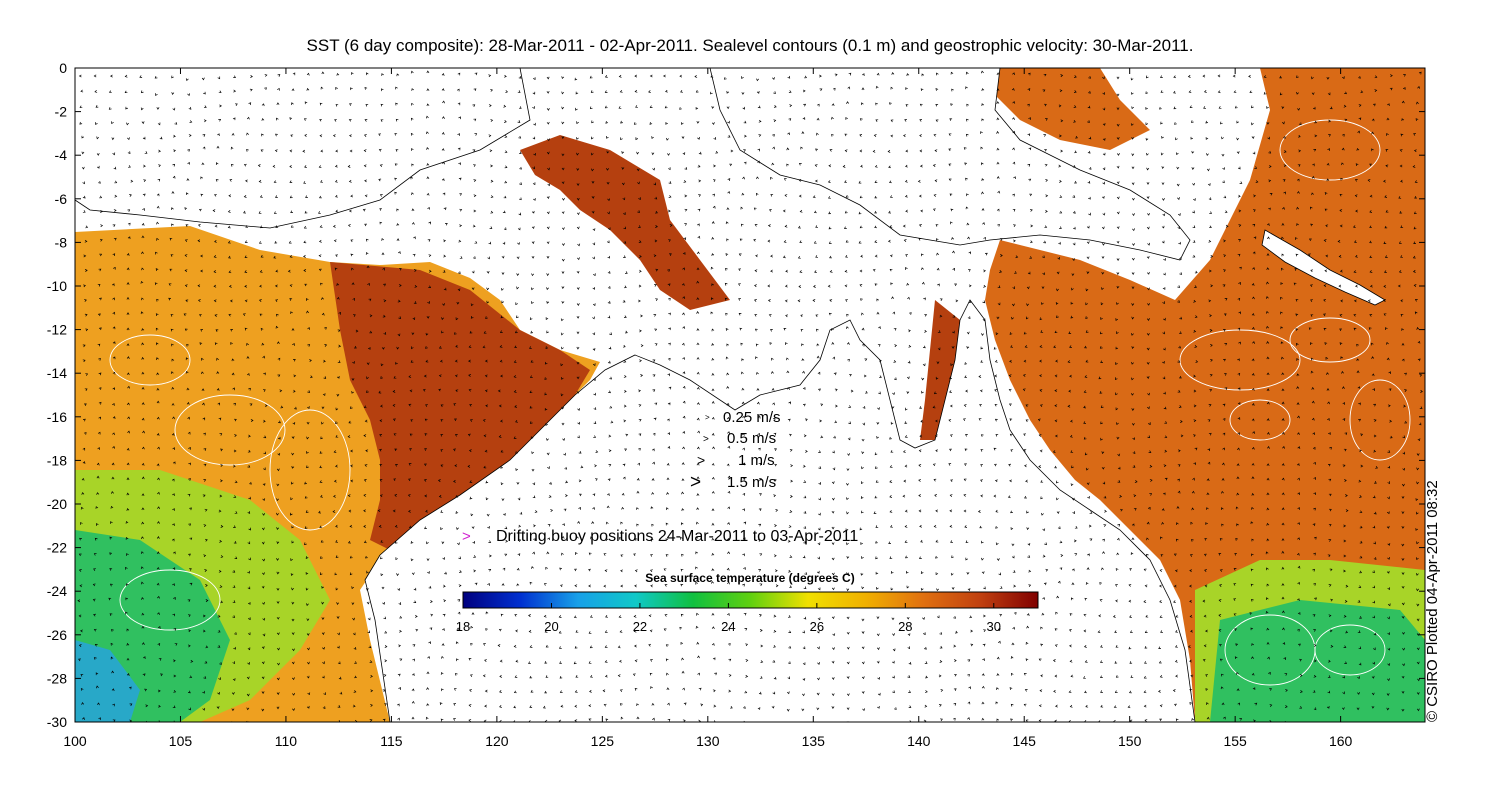  What do you see at coordinates (466, 536) in the screenshot?
I see `buoy-symbol: >` at bounding box center [466, 536].